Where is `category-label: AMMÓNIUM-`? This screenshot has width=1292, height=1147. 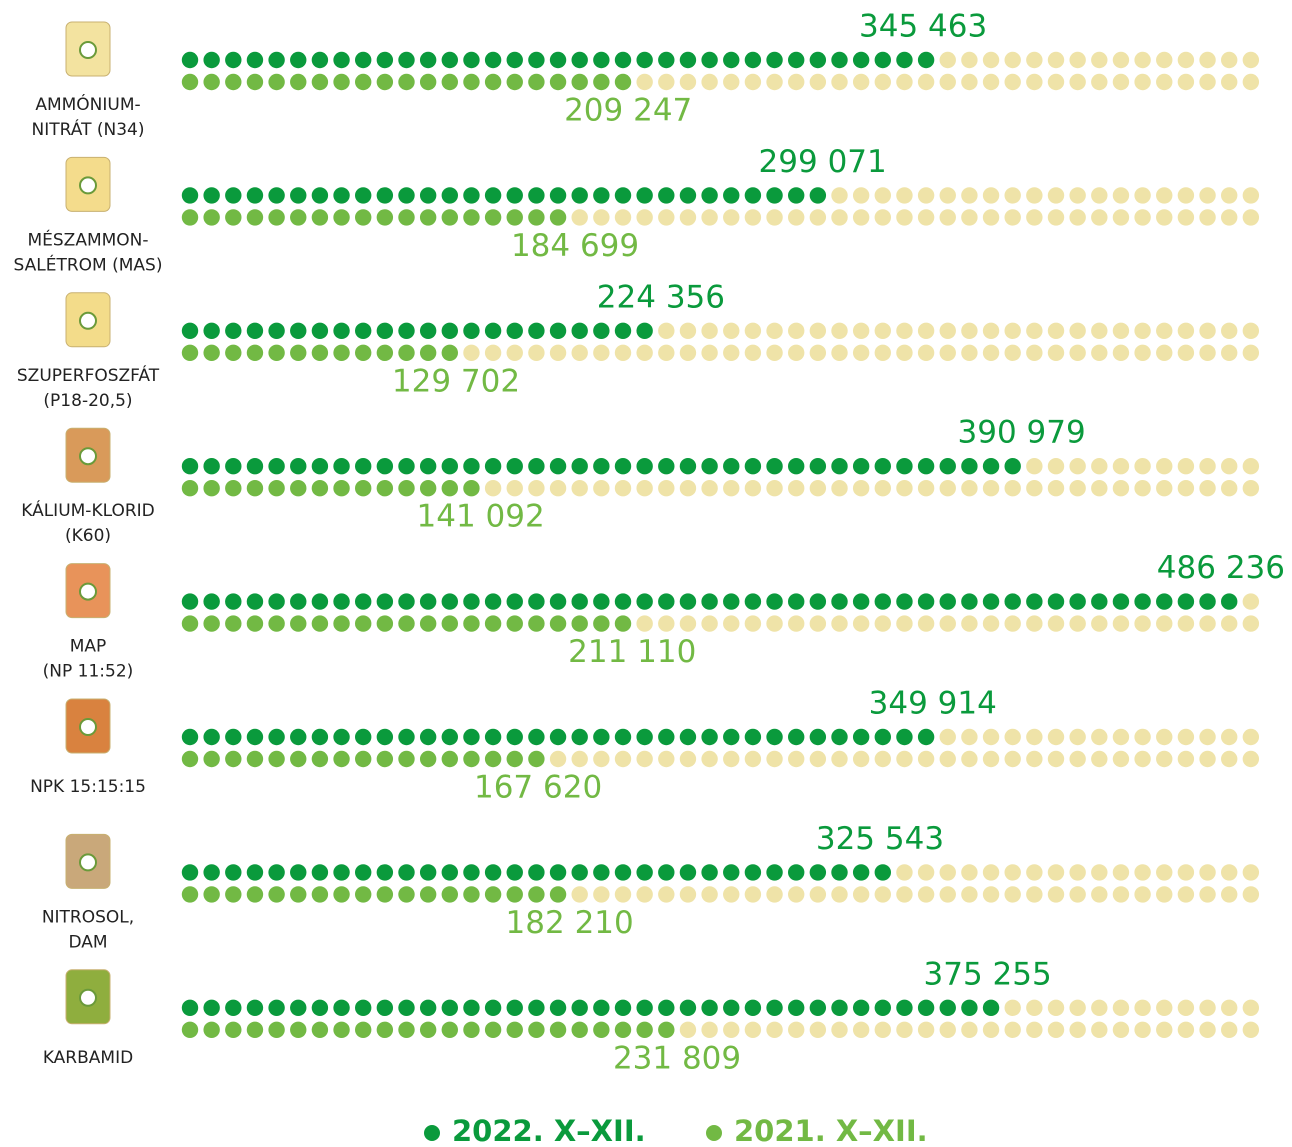
category-label: AMMÓNIUM- is located at coordinates (87, 104).